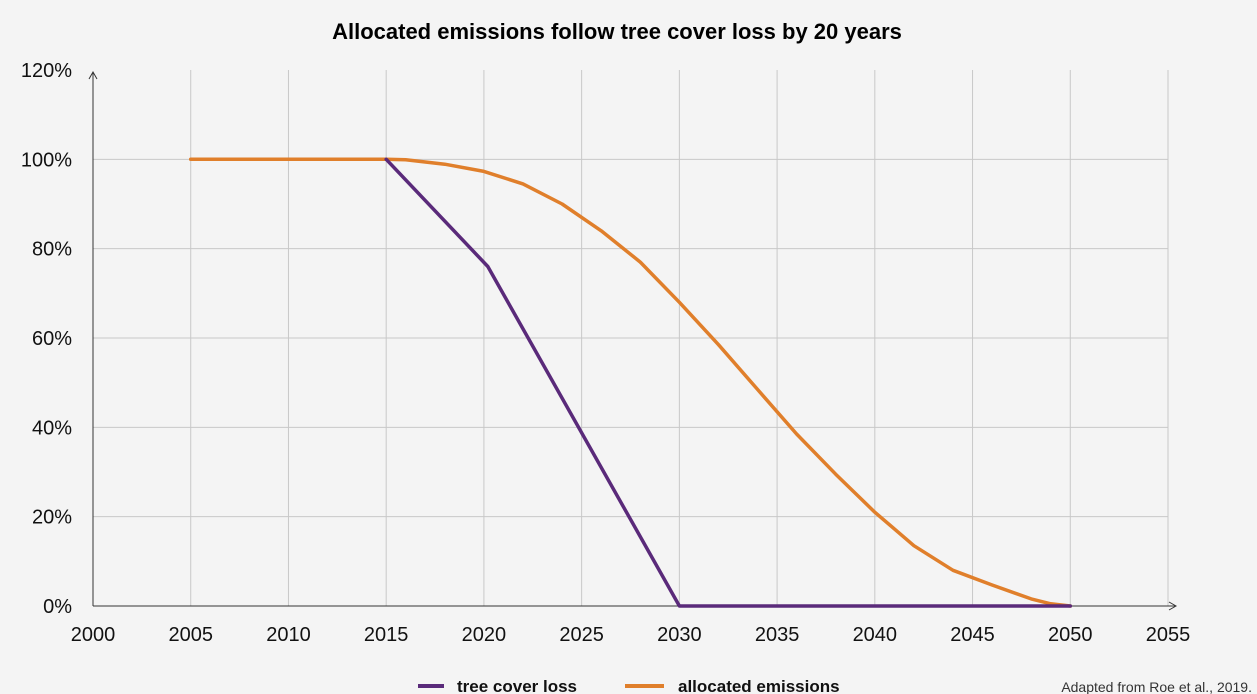 The height and width of the screenshot is (694, 1257). I want to click on y-tick-label: 100%, so click(46, 160).